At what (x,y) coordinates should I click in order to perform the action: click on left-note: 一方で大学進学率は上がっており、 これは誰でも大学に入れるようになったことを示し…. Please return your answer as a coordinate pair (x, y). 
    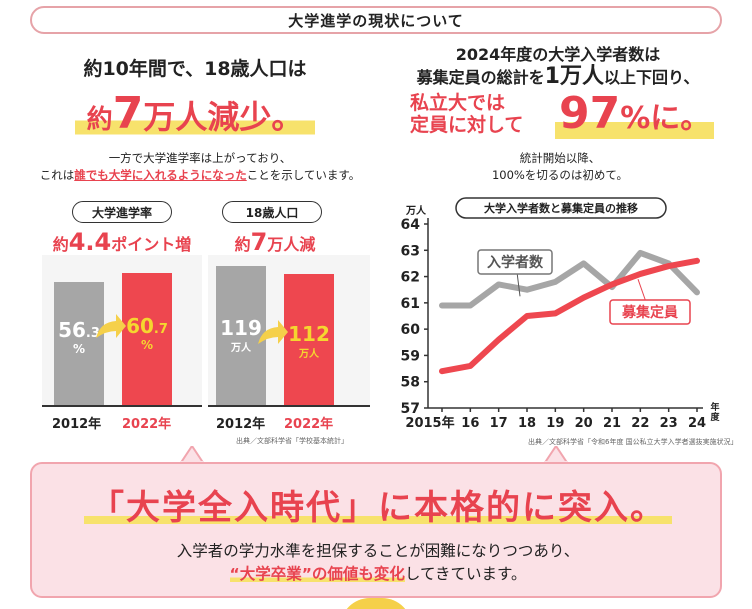
    Looking at the image, I should click on (200, 167).